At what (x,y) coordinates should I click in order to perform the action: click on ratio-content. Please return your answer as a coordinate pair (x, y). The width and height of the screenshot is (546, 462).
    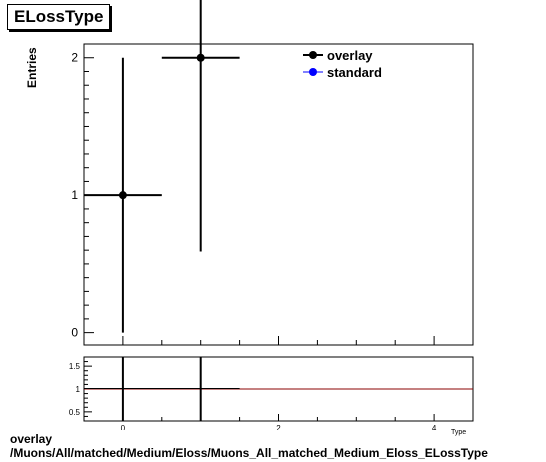
    Looking at the image, I should click on (278, 389).